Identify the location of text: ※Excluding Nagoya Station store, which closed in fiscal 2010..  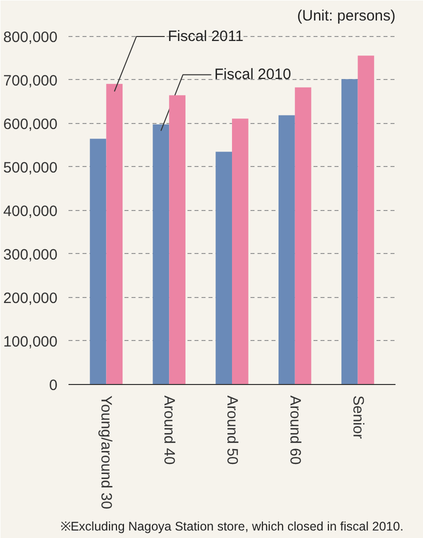
(232, 527).